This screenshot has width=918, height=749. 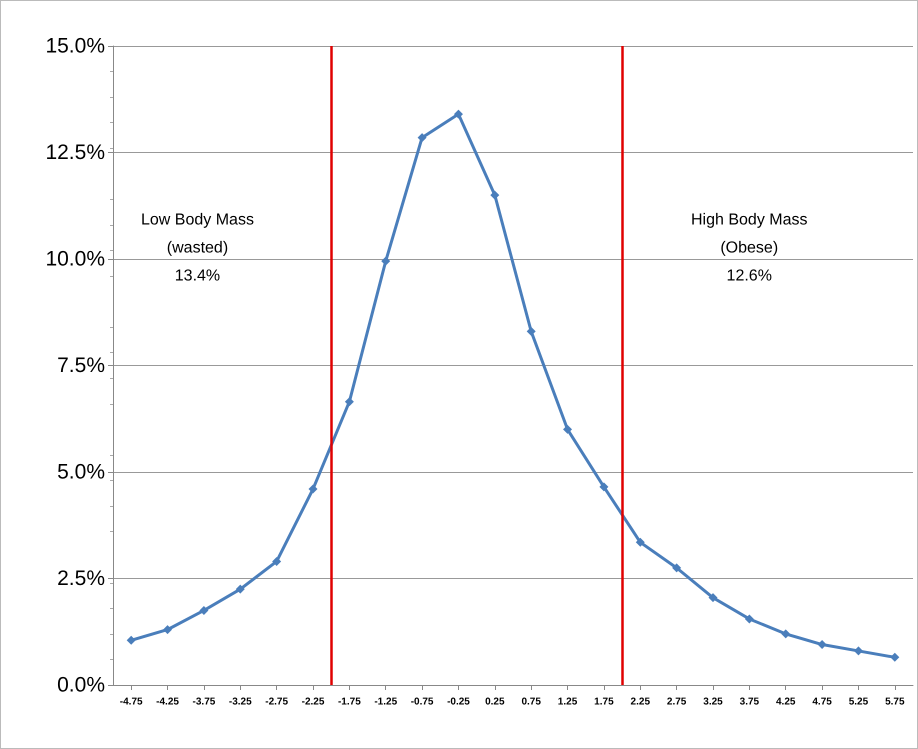 What do you see at coordinates (204, 702) in the screenshot?
I see `x-tick-label: -3.75` at bounding box center [204, 702].